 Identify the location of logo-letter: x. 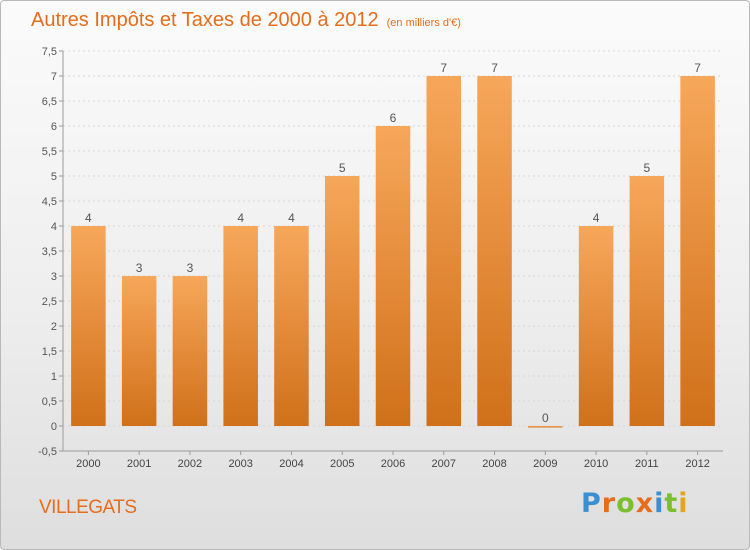
(645, 503).